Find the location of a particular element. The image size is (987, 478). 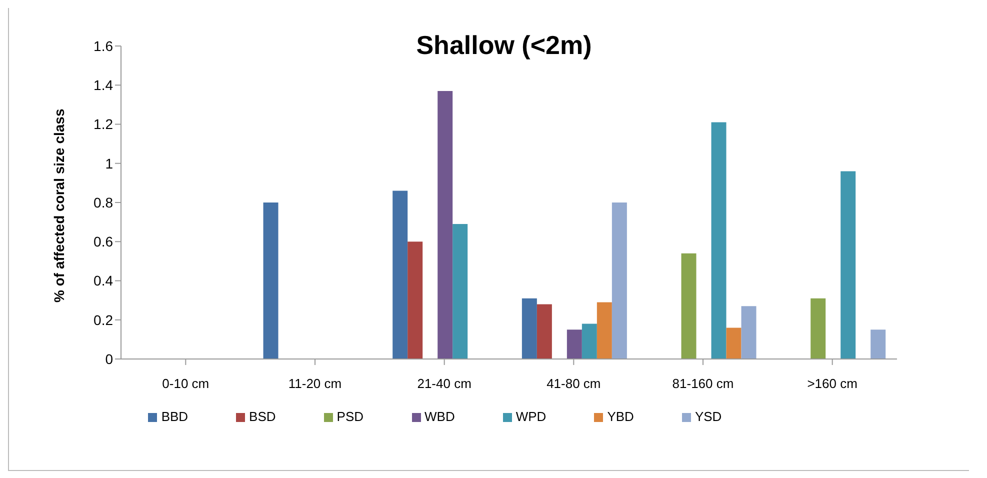

y-tick-label: 1.2 is located at coordinates (104, 124).